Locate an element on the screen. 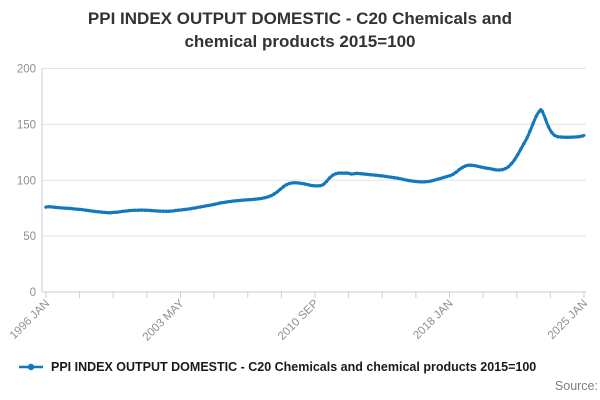  series-line-marker-icon is located at coordinates (31, 367).